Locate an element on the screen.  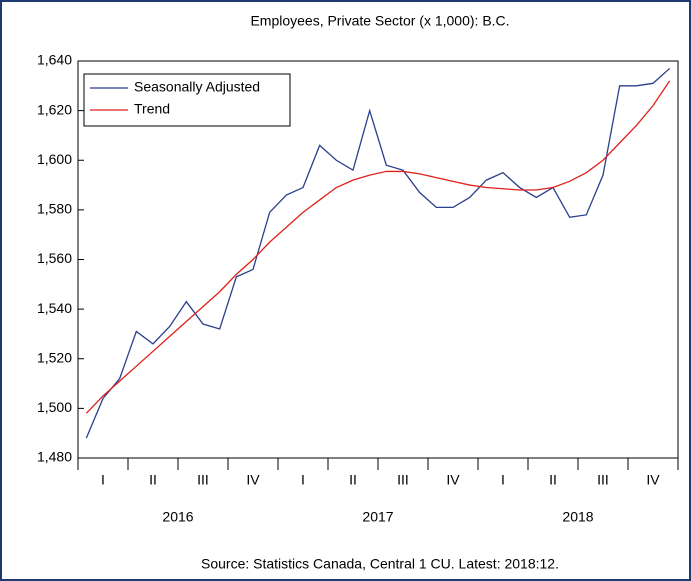
y-tick-label: 1,480 is located at coordinates (54, 457).